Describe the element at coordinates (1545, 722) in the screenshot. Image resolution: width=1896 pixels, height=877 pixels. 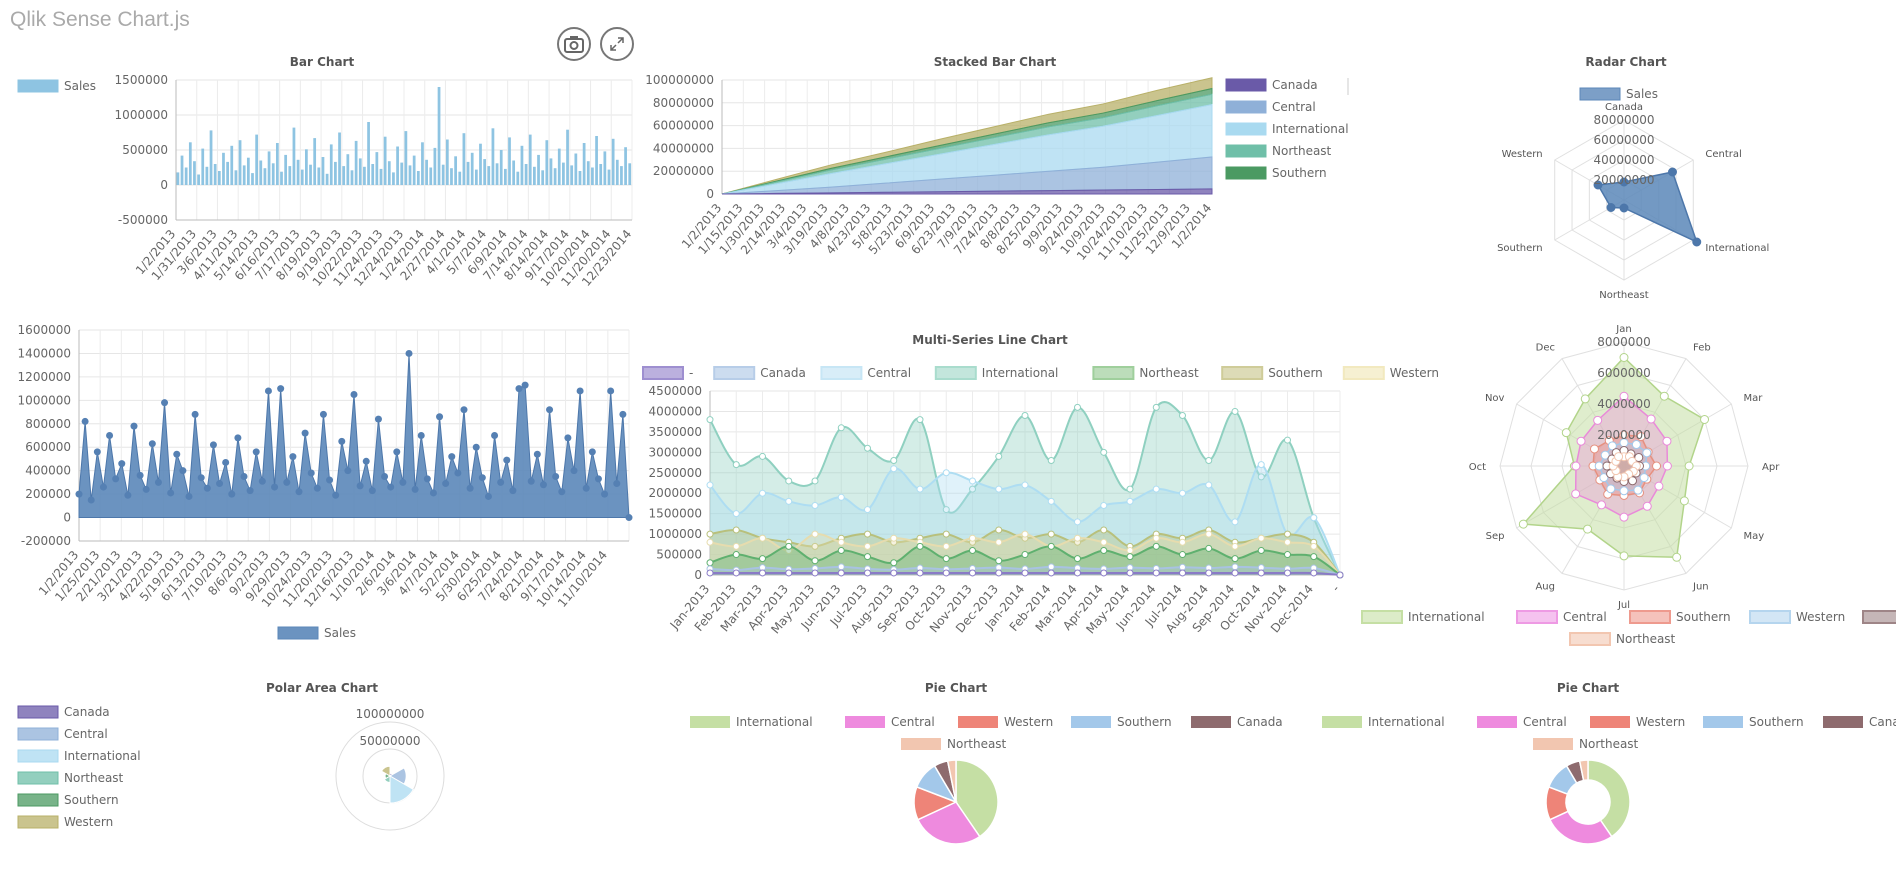
I see `legend-central: Central` at that location.